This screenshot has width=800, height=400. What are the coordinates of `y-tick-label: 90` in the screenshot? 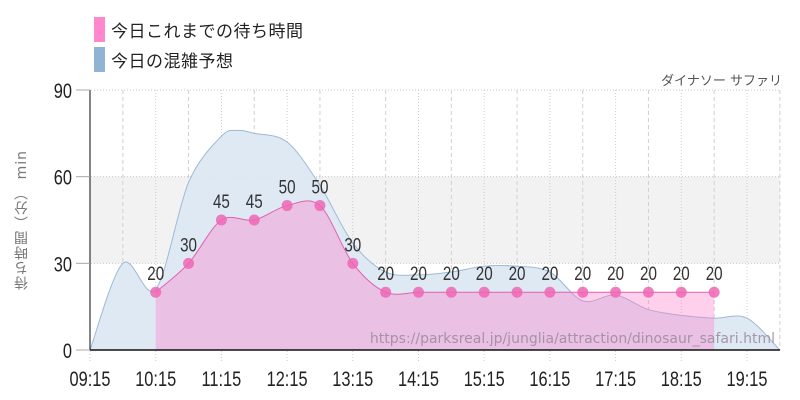 It's located at (63, 90).